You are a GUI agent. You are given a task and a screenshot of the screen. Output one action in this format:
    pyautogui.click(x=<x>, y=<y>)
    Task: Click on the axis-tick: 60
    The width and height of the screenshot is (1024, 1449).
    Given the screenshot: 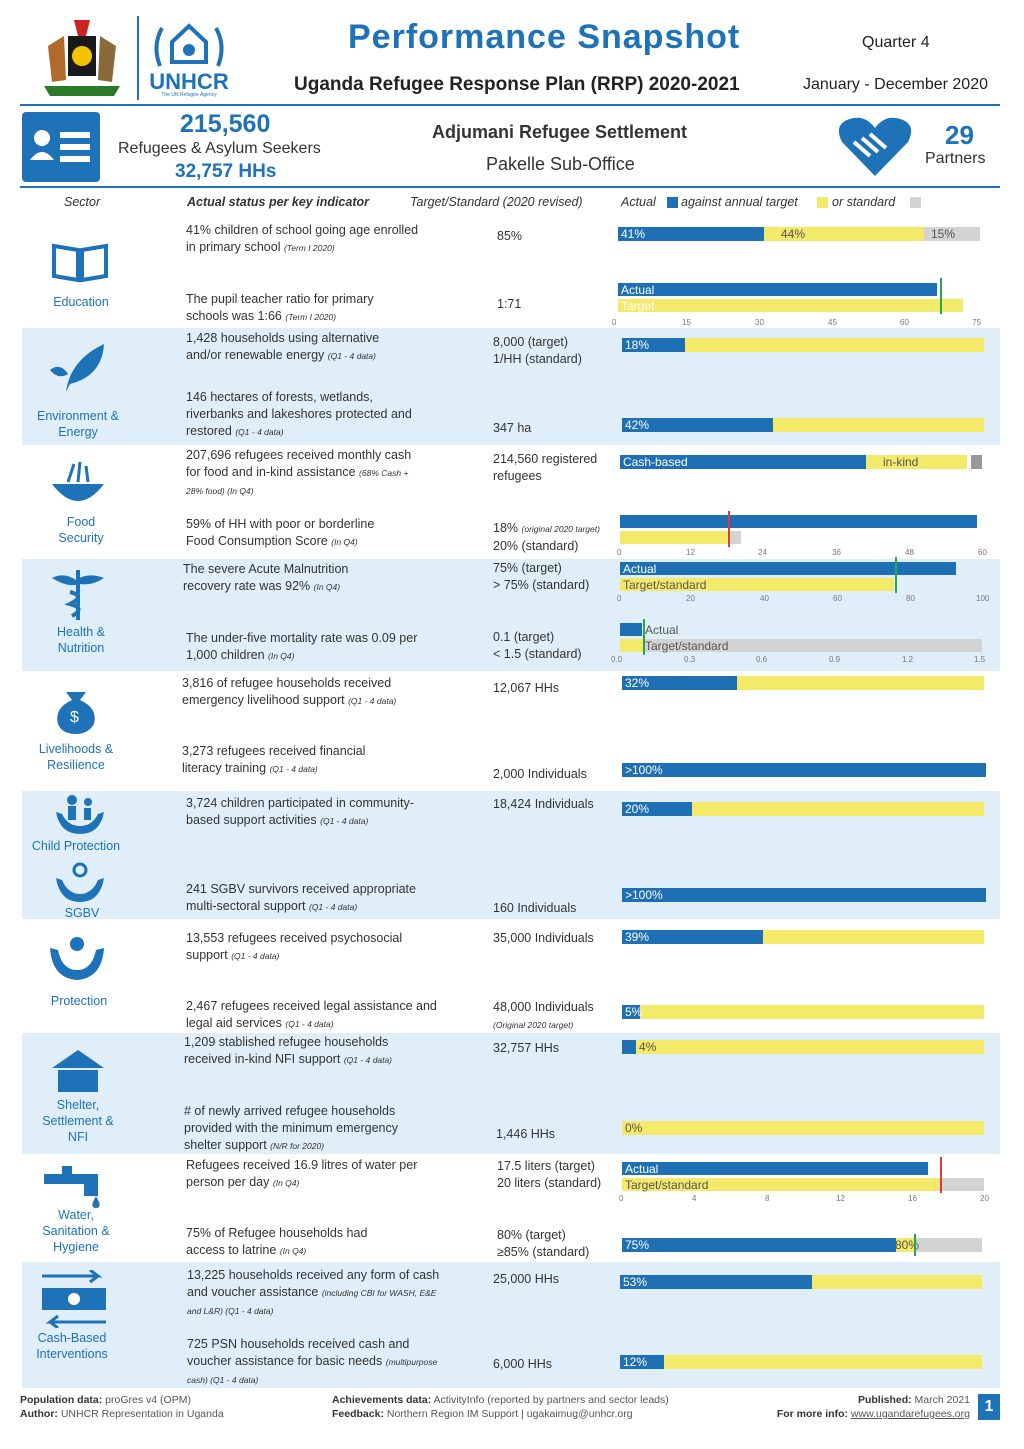 What is the action you would take?
    pyautogui.click(x=837, y=598)
    